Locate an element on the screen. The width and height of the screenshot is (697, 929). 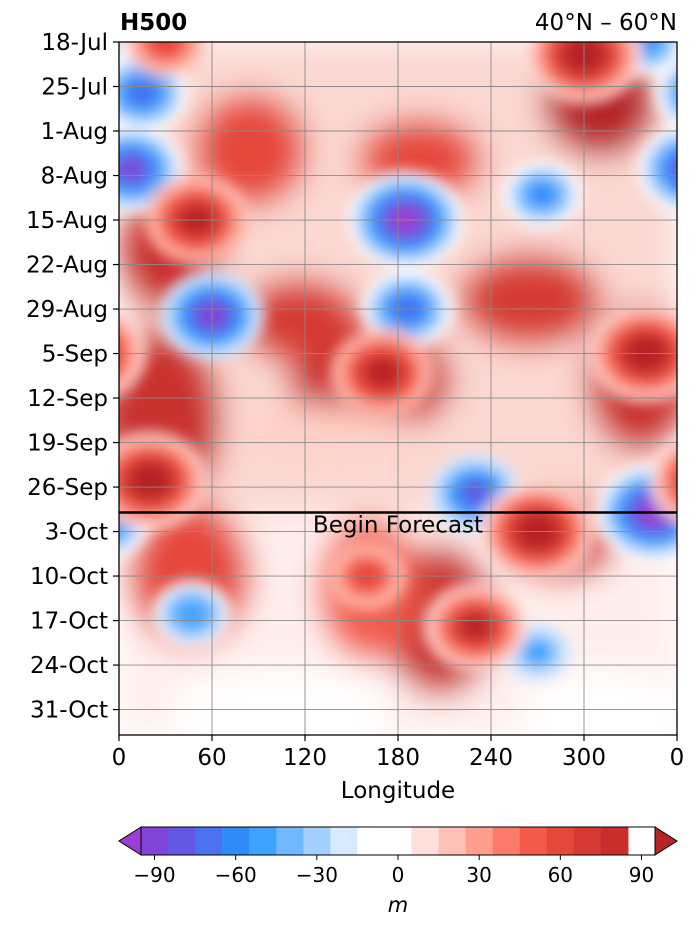
y-tick-label: 15-Aug is located at coordinates (67, 221).